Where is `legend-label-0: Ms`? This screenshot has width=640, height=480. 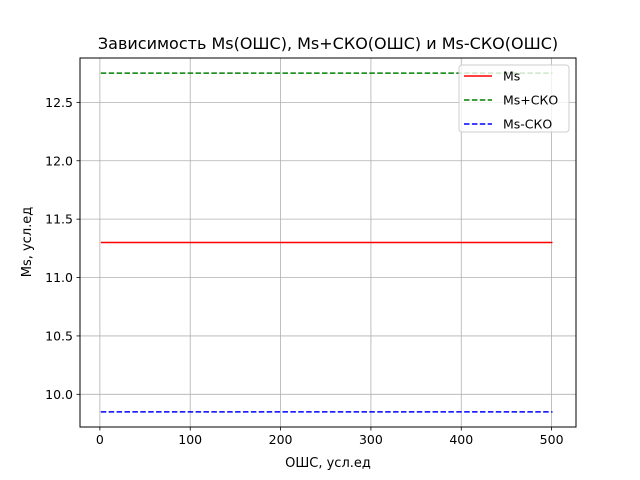
legend-label-0: Ms is located at coordinates (511, 76).